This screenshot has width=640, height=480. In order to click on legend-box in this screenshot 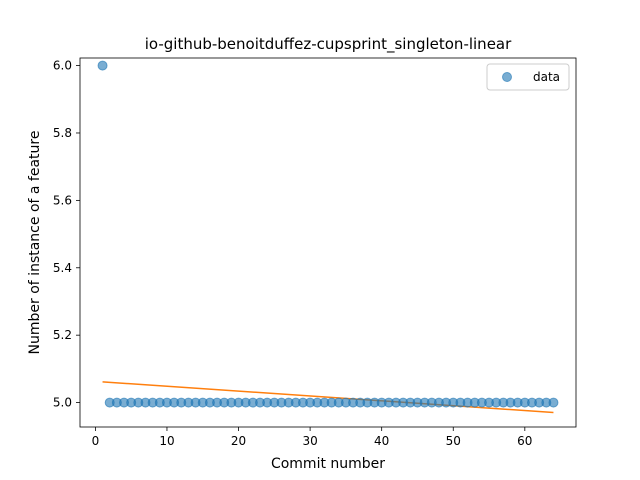, I will do `click(528, 77)`.